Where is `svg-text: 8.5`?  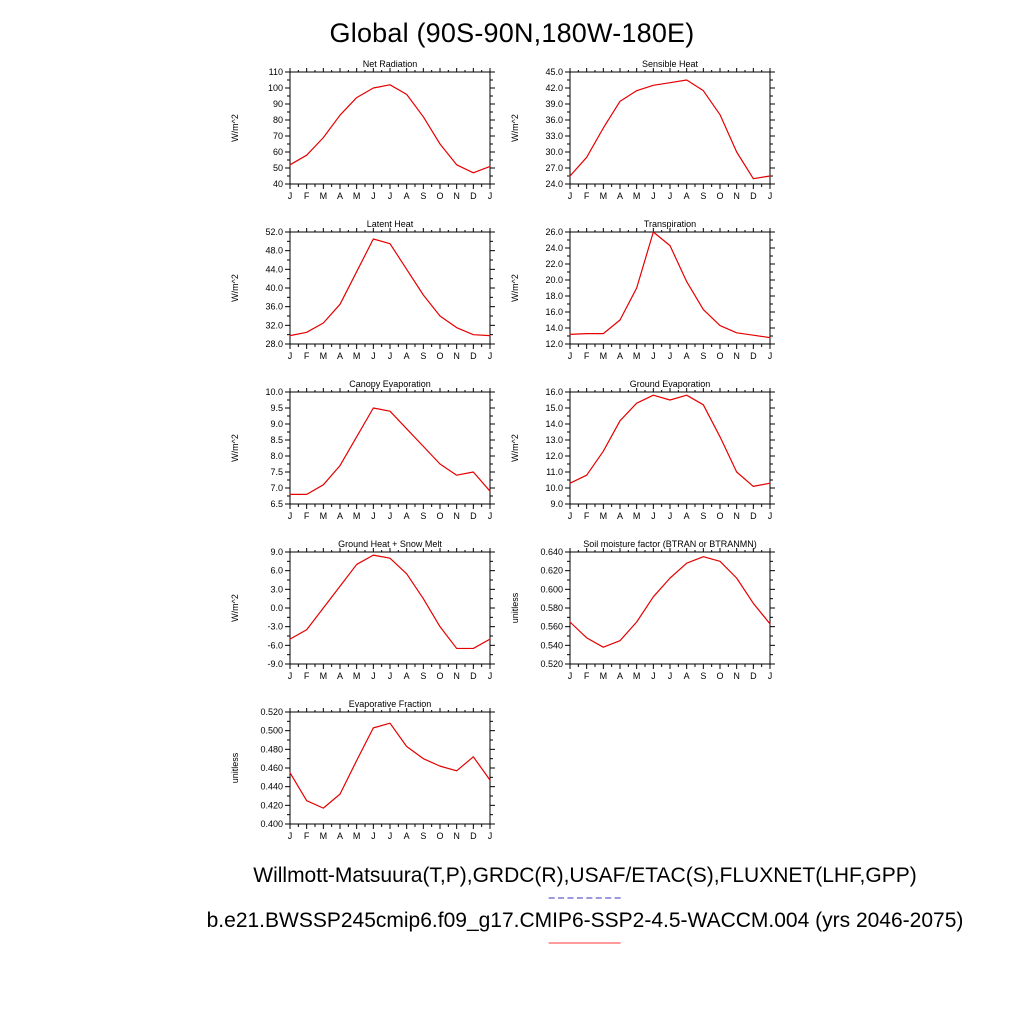 svg-text: 8.5 is located at coordinates (276, 440).